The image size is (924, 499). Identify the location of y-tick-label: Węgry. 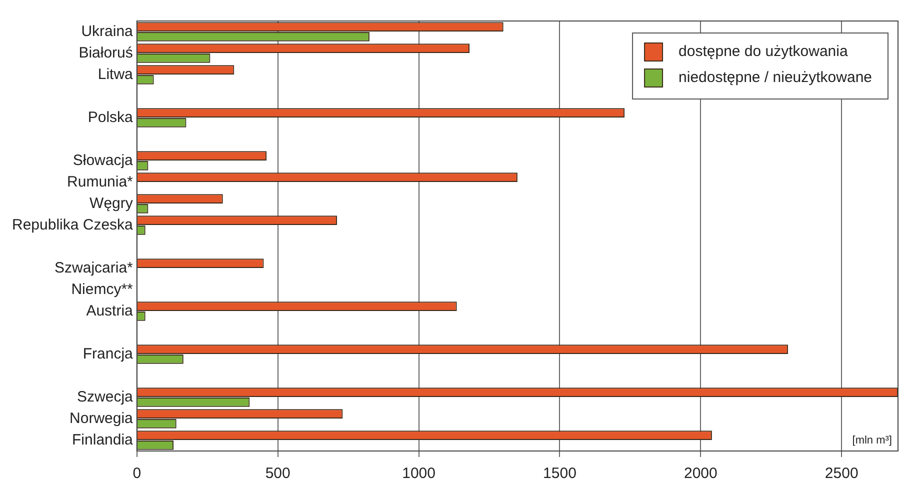
(112, 203).